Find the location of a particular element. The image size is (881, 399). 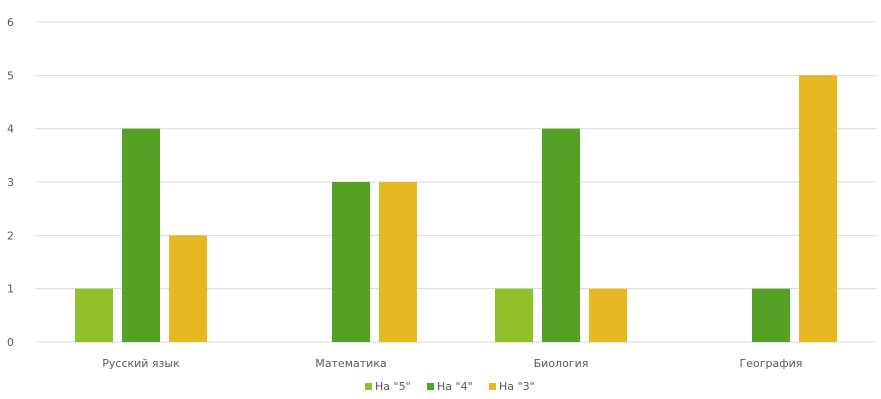

legend-label: На "3" is located at coordinates (517, 386).